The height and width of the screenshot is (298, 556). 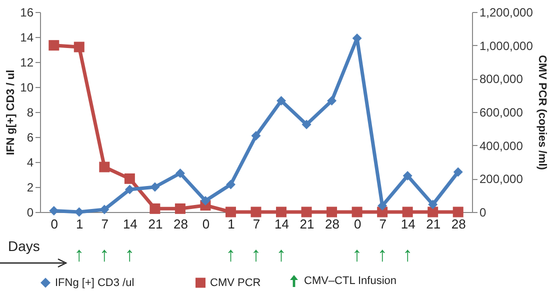 What do you see at coordinates (350, 281) in the screenshot?
I see `text: CMV–CTL Infusion` at bounding box center [350, 281].